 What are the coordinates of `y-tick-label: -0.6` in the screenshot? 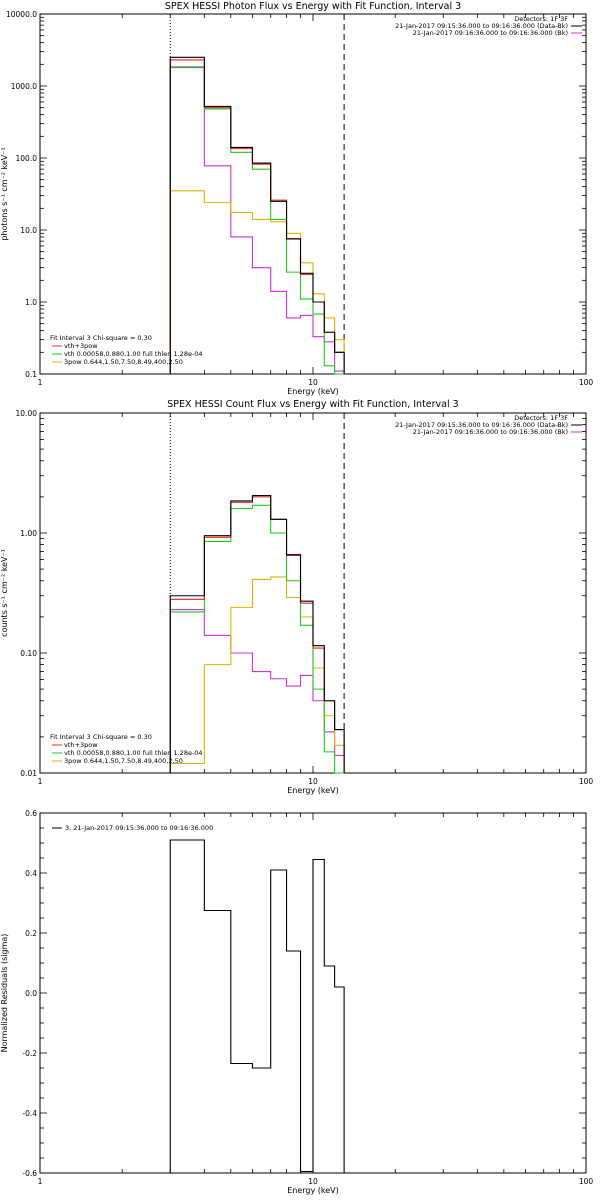 It's located at (29, 1173).